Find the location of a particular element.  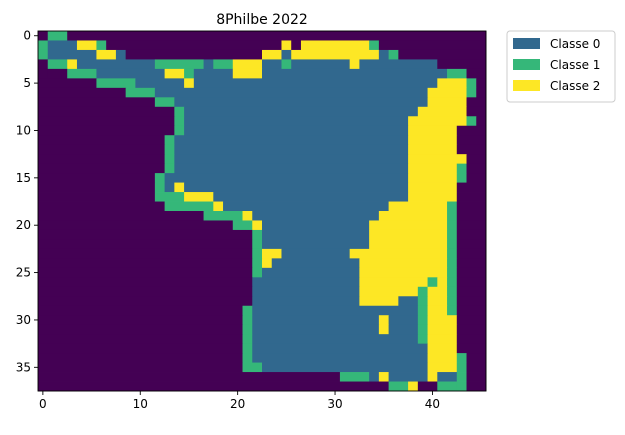

y-tick-label: 25 is located at coordinates (23, 273).